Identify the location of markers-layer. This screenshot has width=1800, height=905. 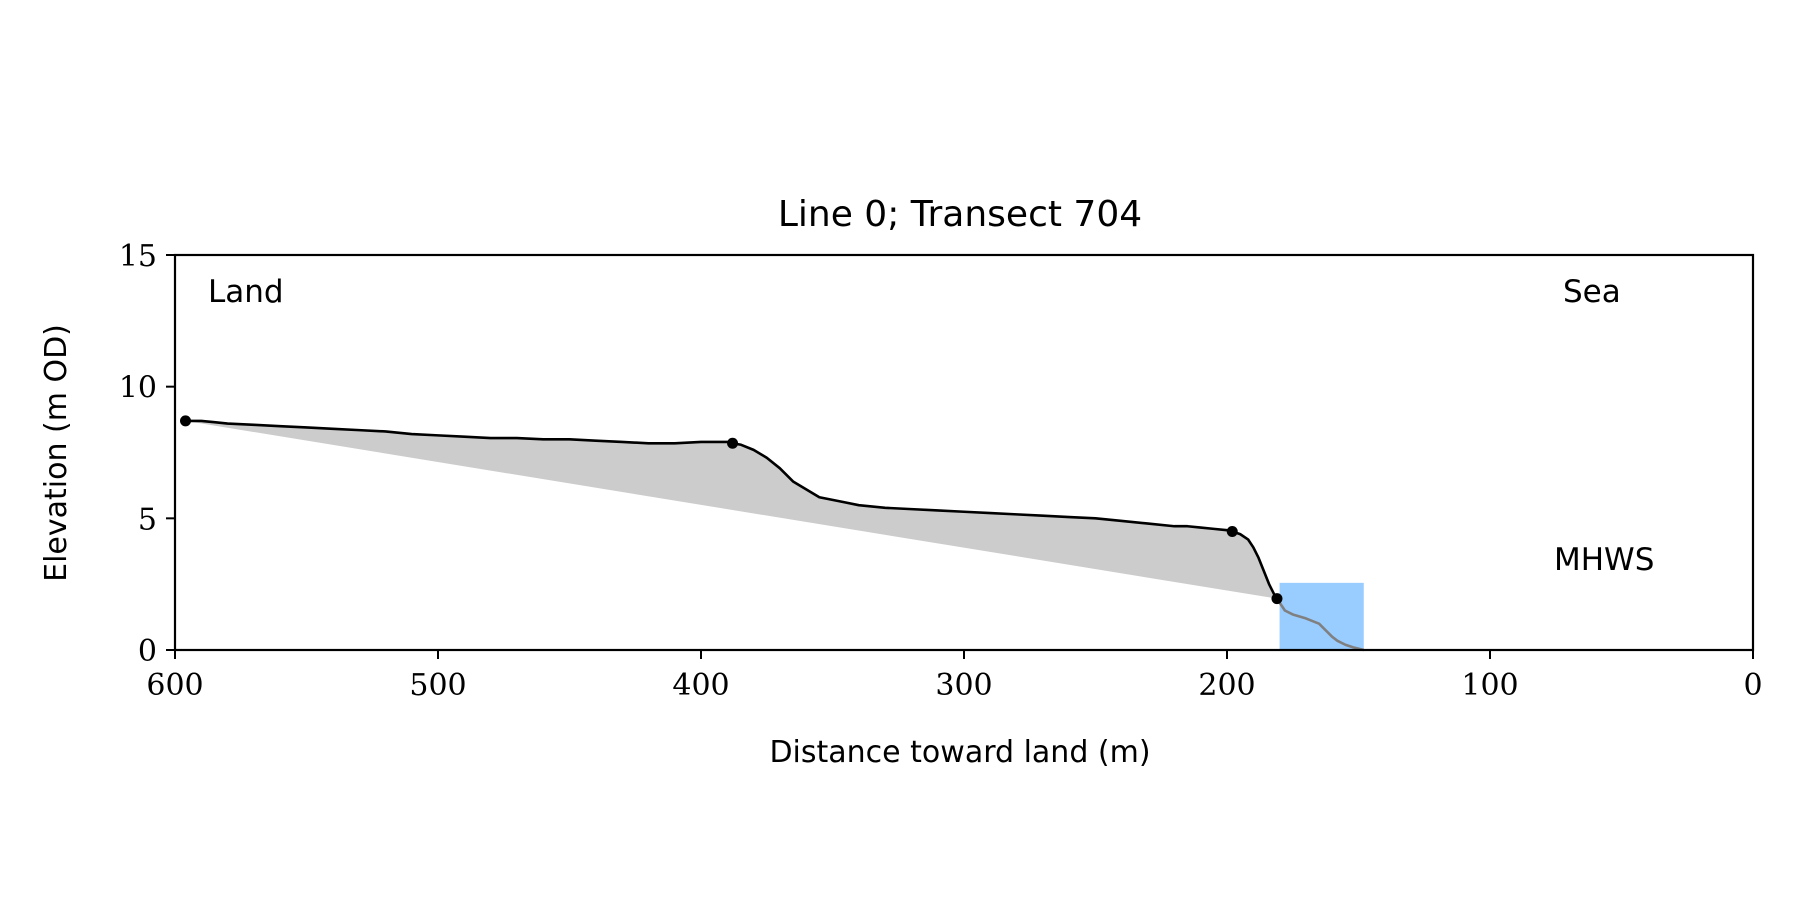
(731, 510).